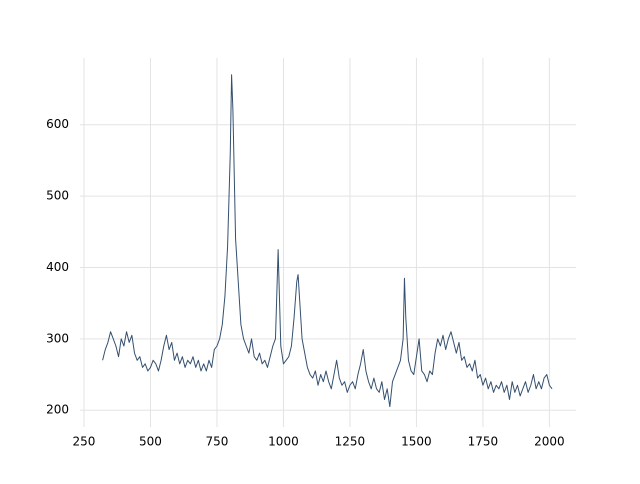 This screenshot has height=484, width=640. I want to click on x-tick-label: 1250, so click(350, 442).